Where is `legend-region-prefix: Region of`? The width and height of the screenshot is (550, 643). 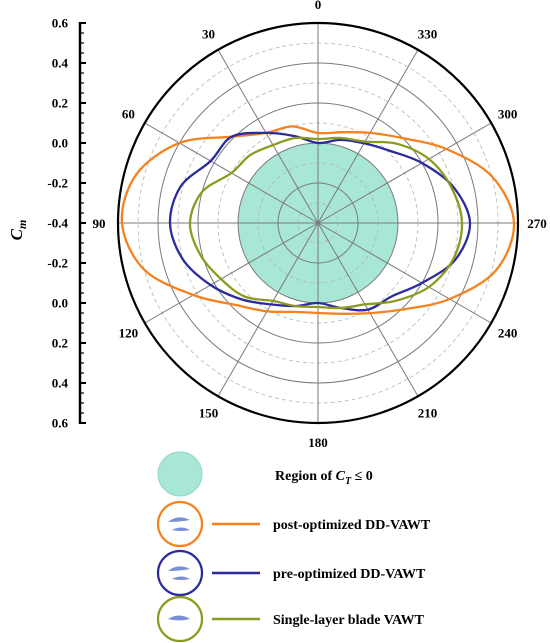
legend-region-prefix: Region of is located at coordinates (305, 476).